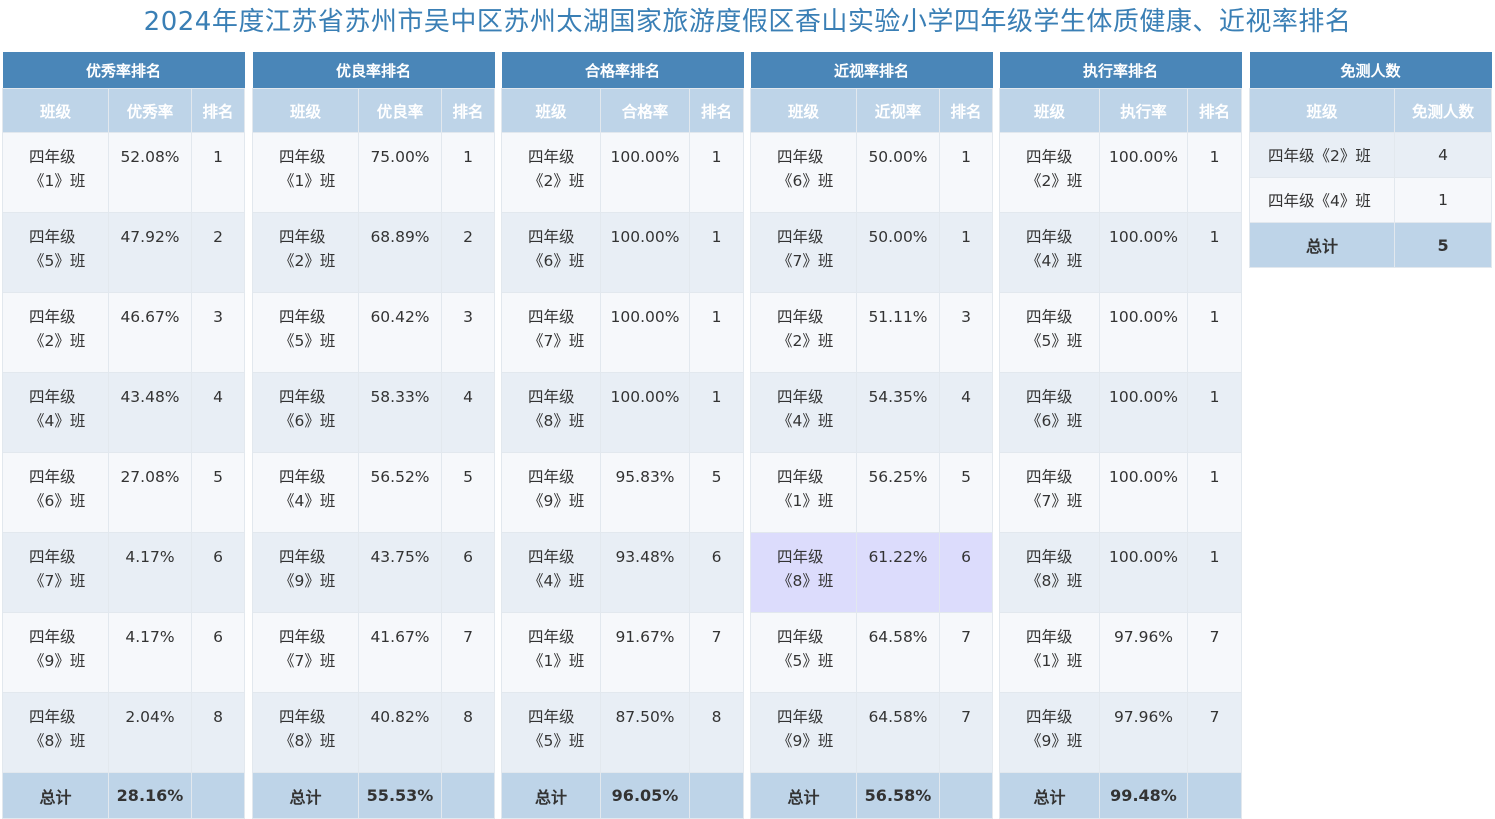  What do you see at coordinates (150, 110) in the screenshot?
I see `column-header-rate: 优秀率` at bounding box center [150, 110].